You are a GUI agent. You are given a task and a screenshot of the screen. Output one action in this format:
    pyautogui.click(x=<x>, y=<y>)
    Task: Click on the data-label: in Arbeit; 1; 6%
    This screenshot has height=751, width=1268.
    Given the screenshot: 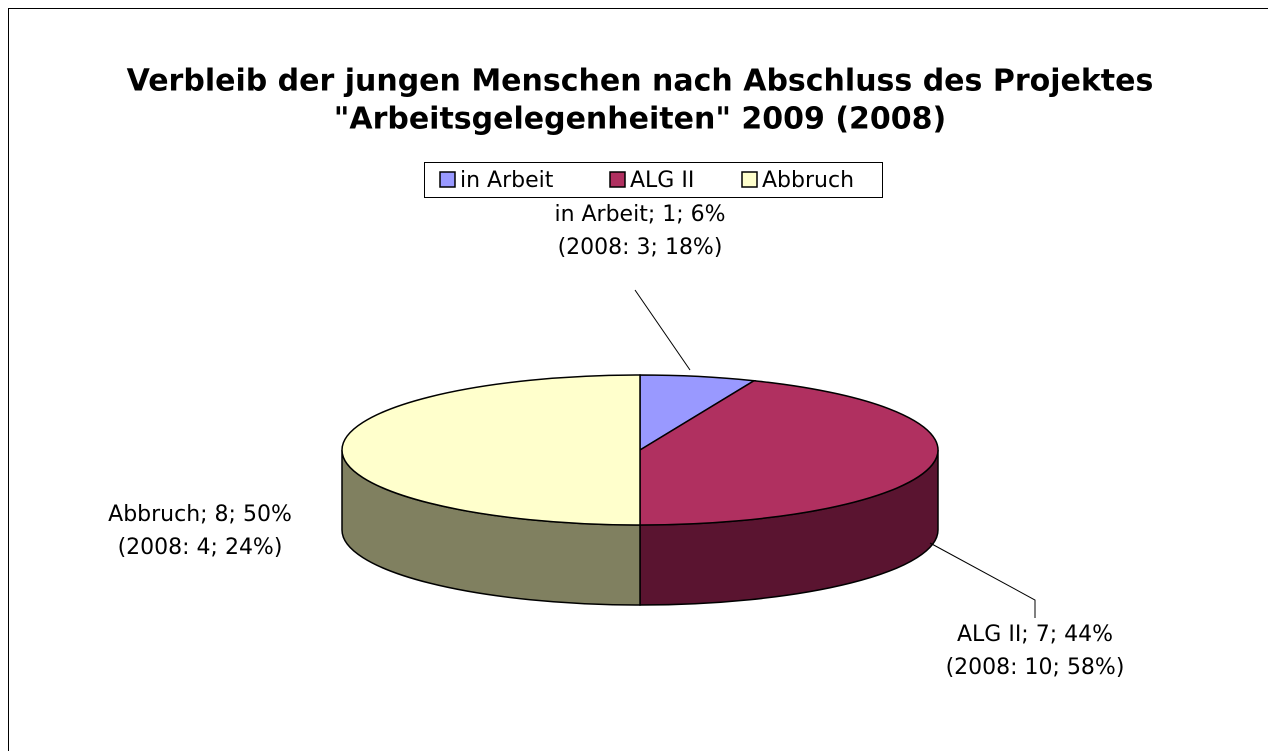 What is the action you would take?
    pyautogui.click(x=639, y=214)
    